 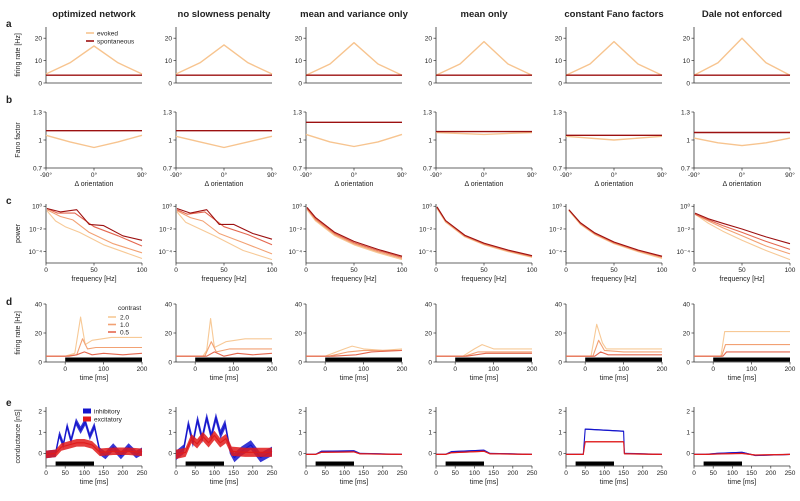 I want to click on panel-b-4-xtick-label: 0°, so click(x=484, y=175).